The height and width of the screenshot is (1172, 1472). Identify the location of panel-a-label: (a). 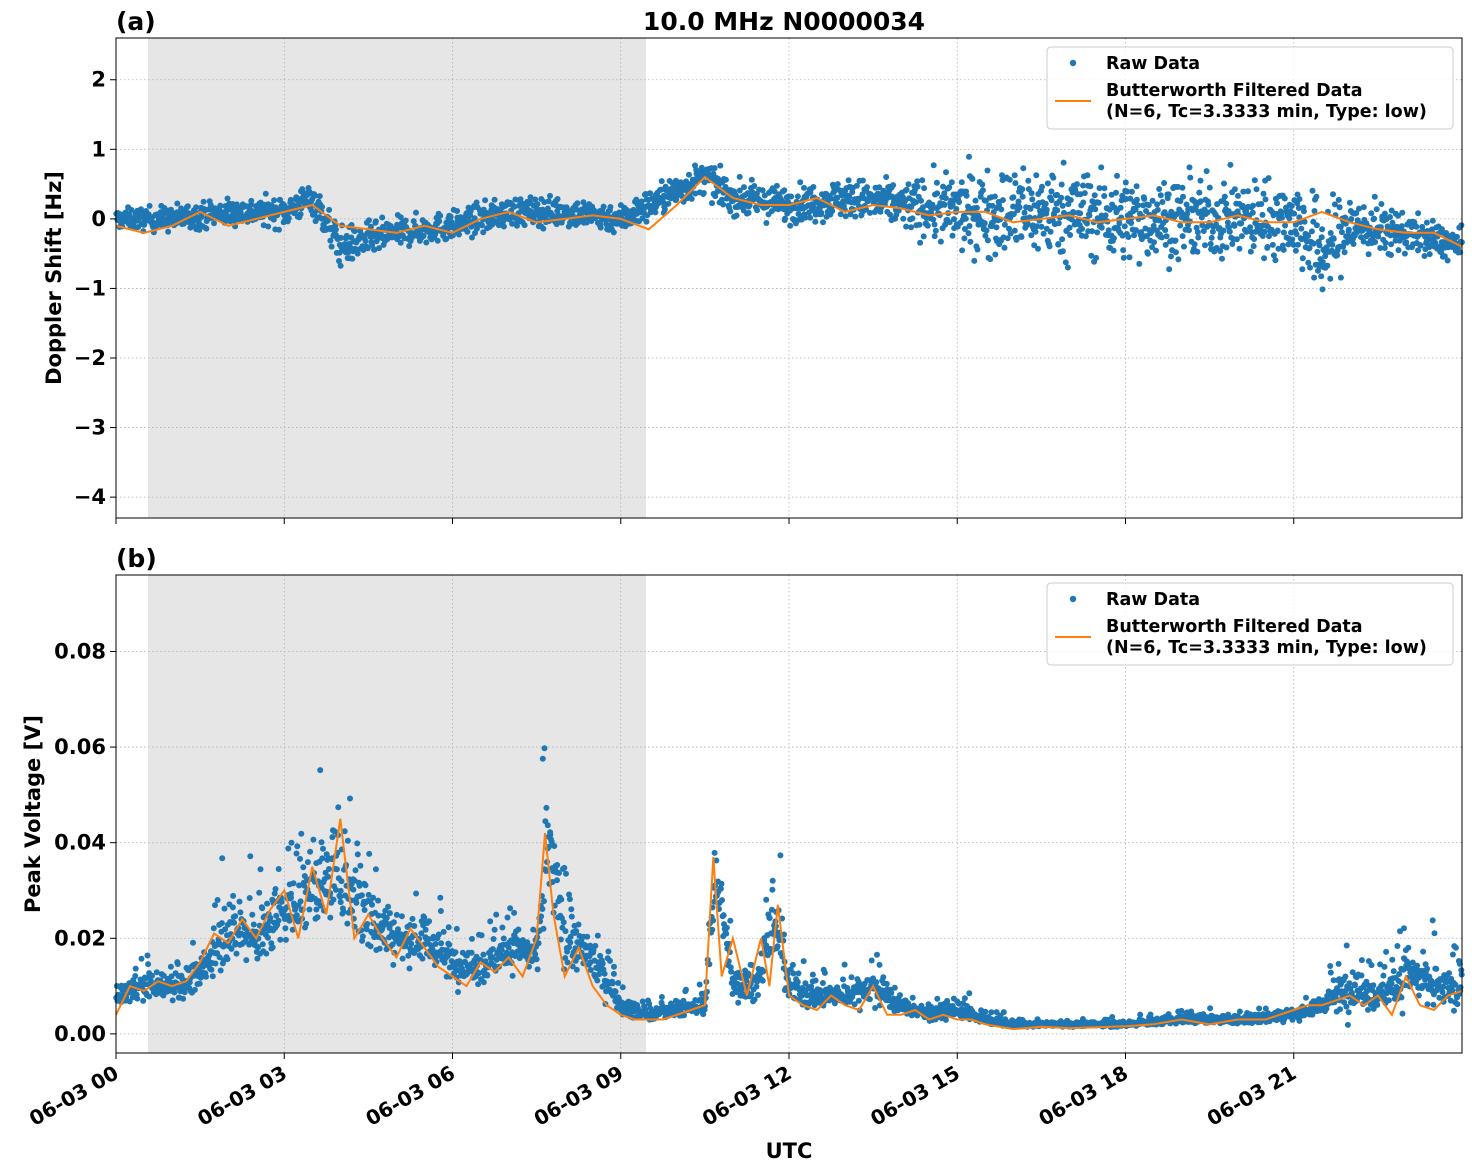
(136, 21).